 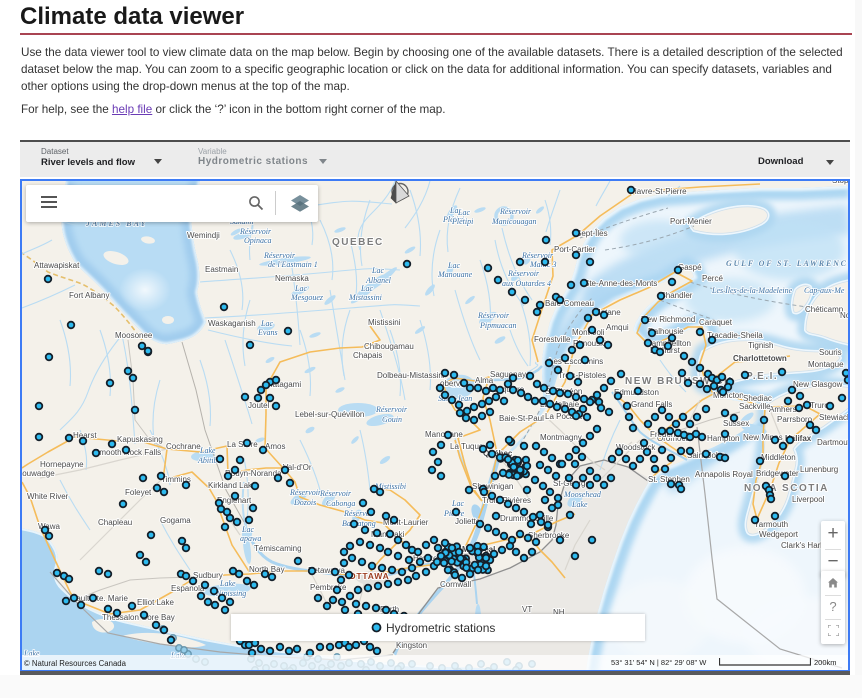 I want to click on svg-text: Charlottetown, so click(x=760, y=358).